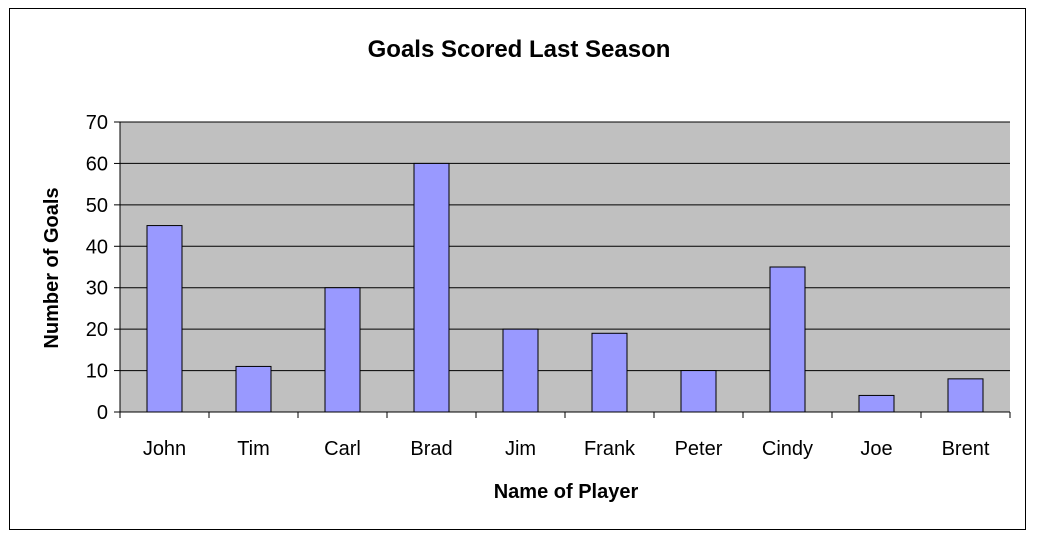  I want to click on bar-john, so click(164, 319).